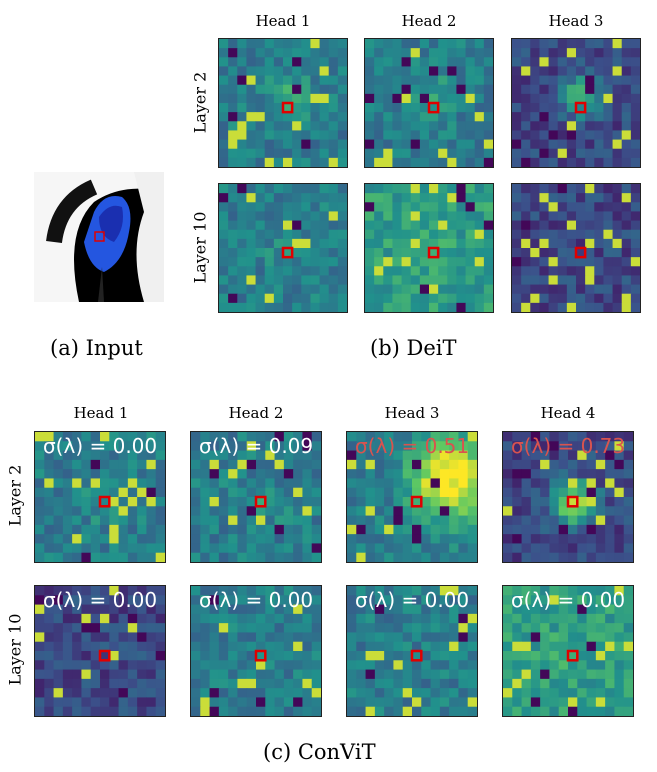 The height and width of the screenshot is (772, 657). I want to click on query-patch-marker, so click(433, 252).